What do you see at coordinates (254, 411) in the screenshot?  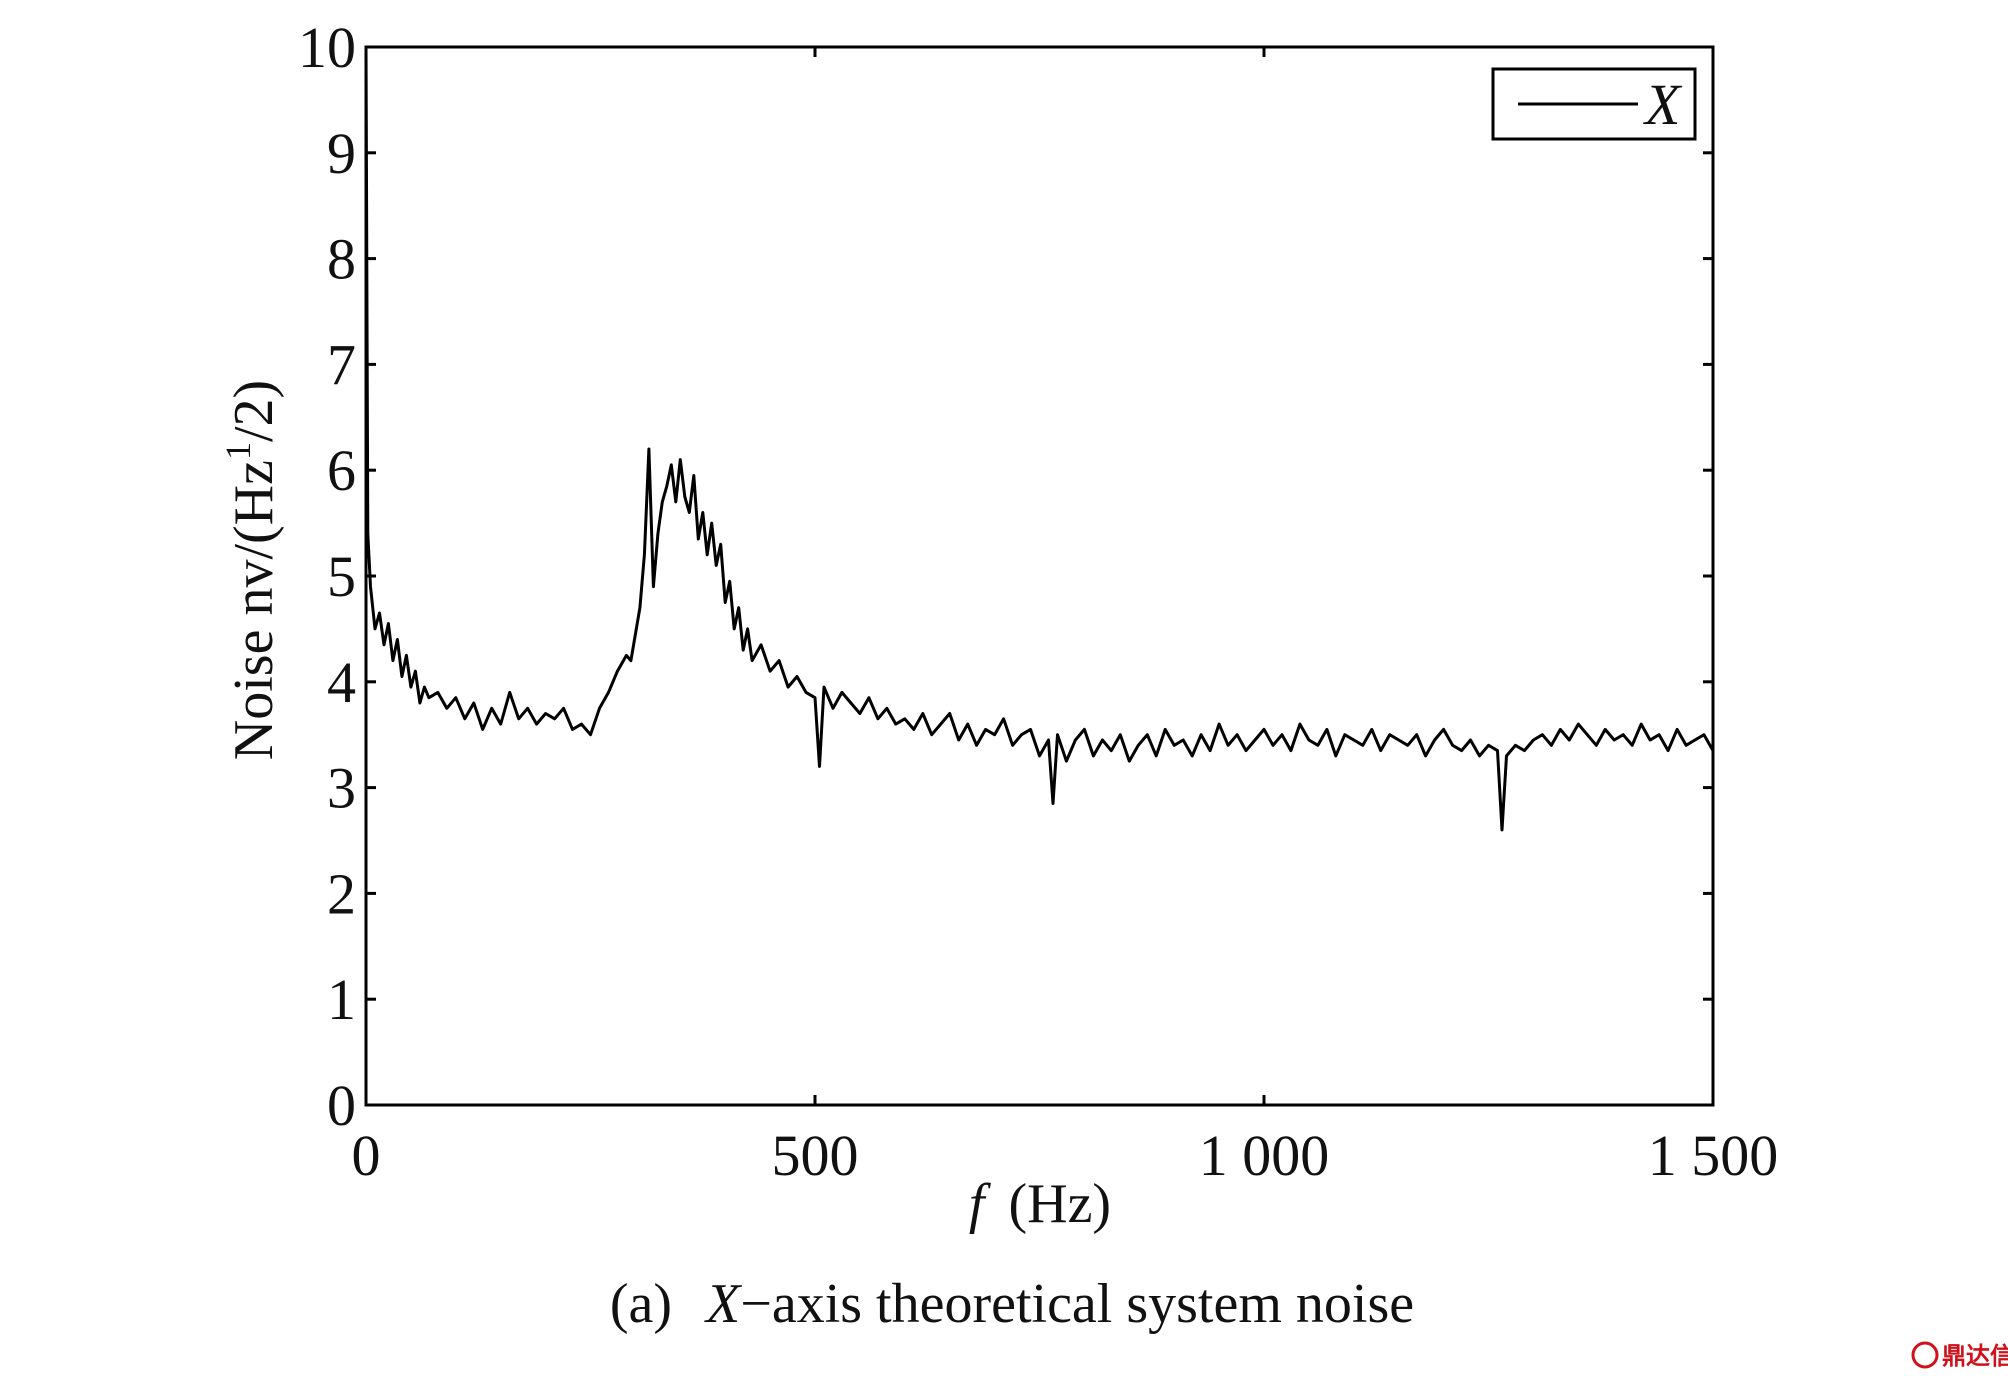 I see `y-axis-label-tail: /2)` at bounding box center [254, 411].